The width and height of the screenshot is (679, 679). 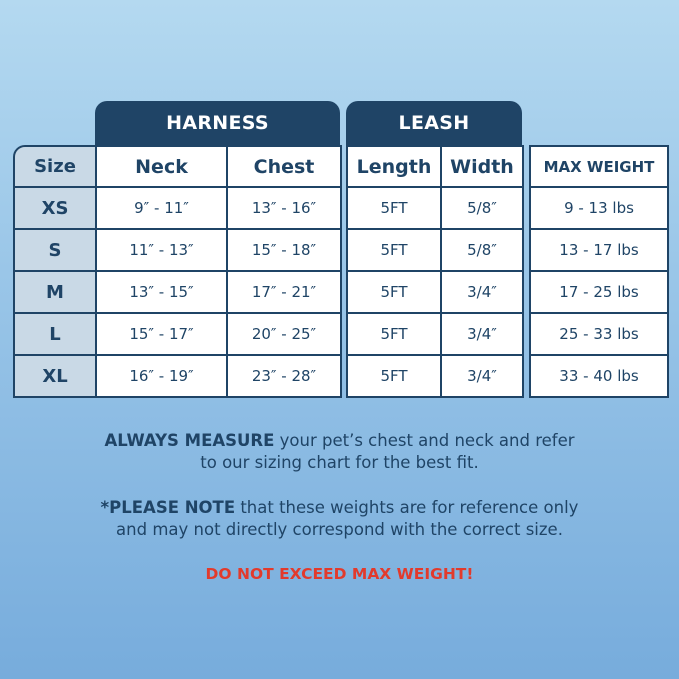 What do you see at coordinates (168, 507) in the screenshot?
I see `weight-note-bold: *PLEASE NOTE` at bounding box center [168, 507].